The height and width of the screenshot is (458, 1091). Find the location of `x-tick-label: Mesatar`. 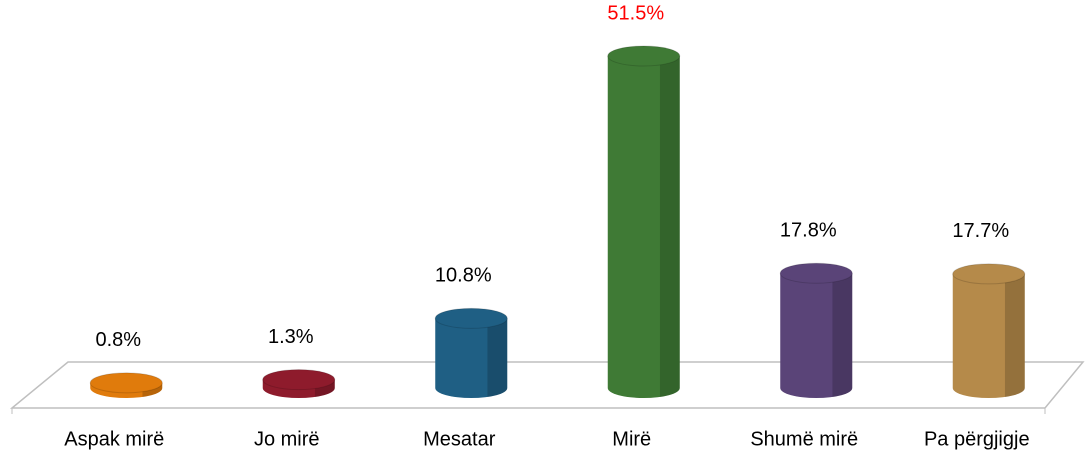

x-tick-label: Mesatar is located at coordinates (459, 439).